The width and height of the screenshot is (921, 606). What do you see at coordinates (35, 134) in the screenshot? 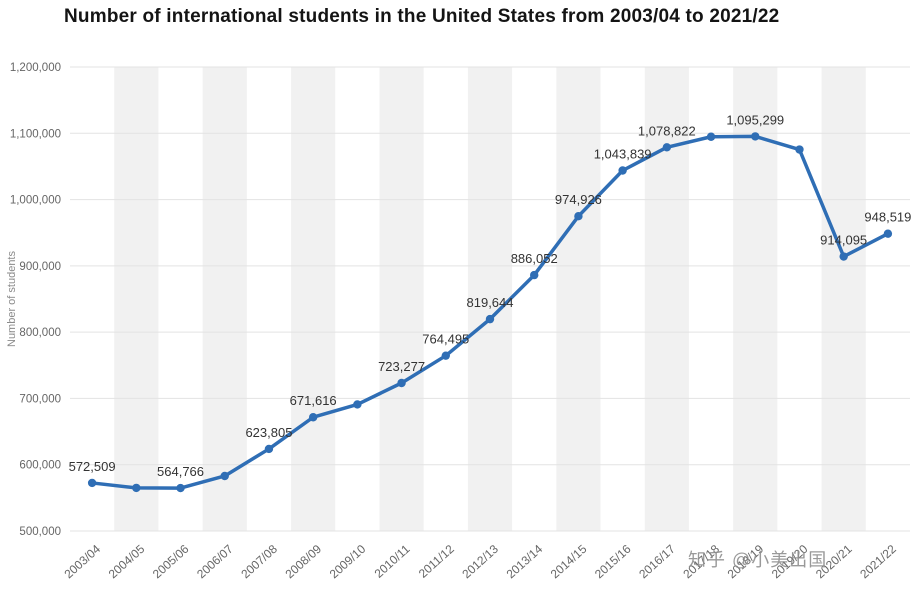
I see `y-tick-label: 1,100,000` at bounding box center [35, 134].